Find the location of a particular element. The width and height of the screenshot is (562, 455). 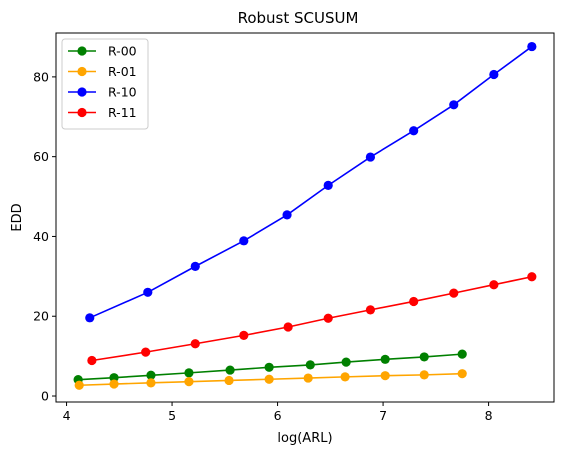

legend: R-00 R-01 R-10 R-11 is located at coordinates (105, 84).